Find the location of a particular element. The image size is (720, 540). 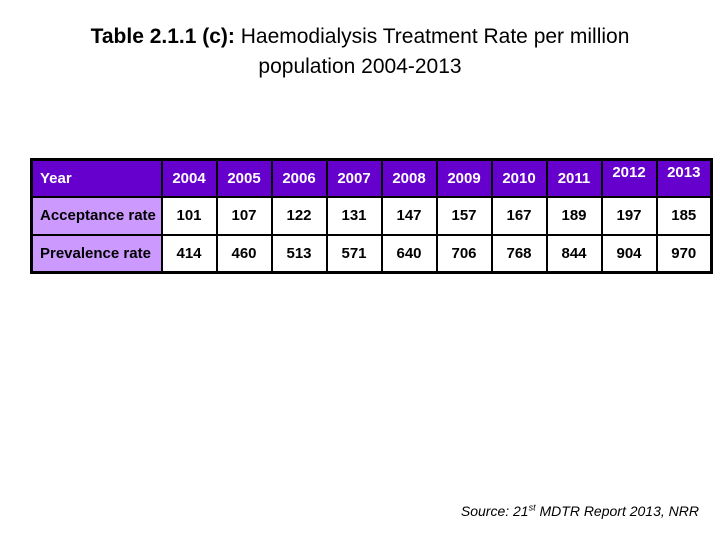

source-note: Source: 21st MDTR Report 2013, NRR is located at coordinates (580, 511).